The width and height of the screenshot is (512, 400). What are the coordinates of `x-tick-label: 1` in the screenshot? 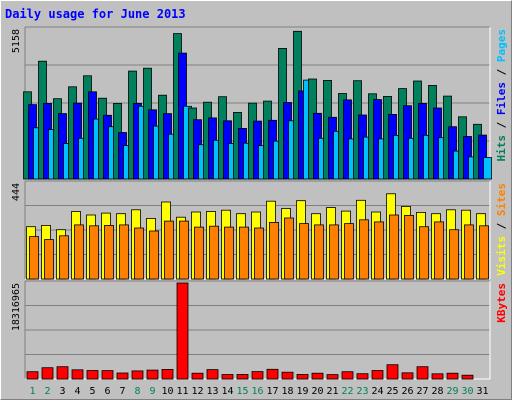 It's located at (32, 391).